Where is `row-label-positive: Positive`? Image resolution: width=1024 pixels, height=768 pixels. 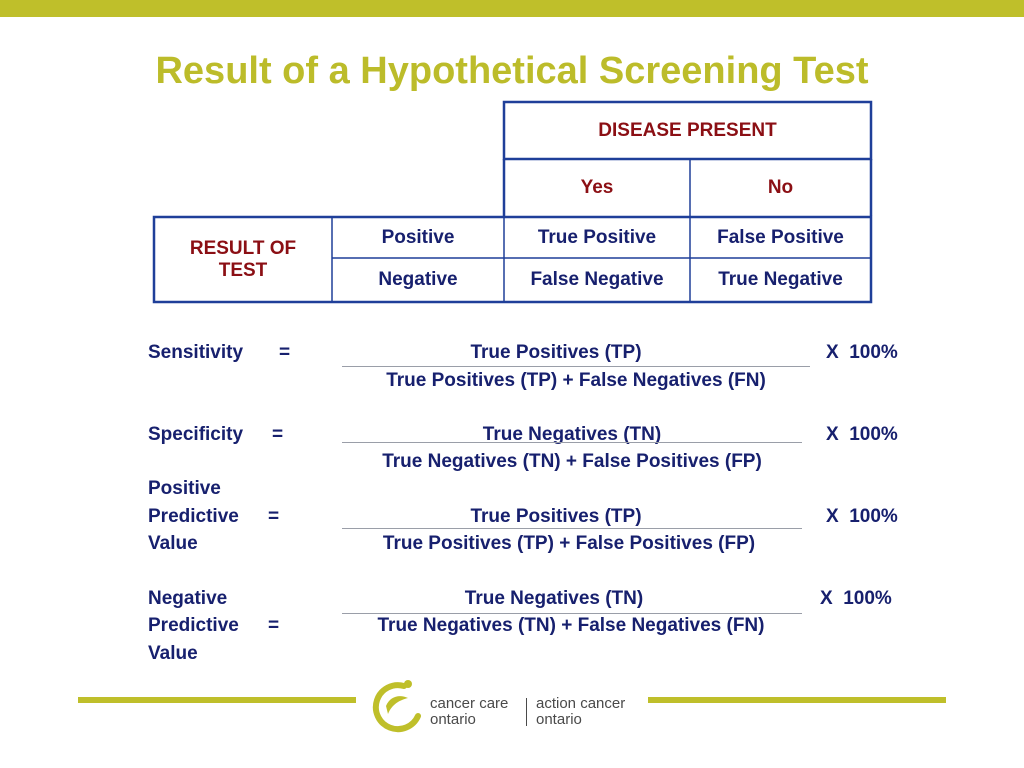
row-label-positive: Positive is located at coordinates (418, 238).